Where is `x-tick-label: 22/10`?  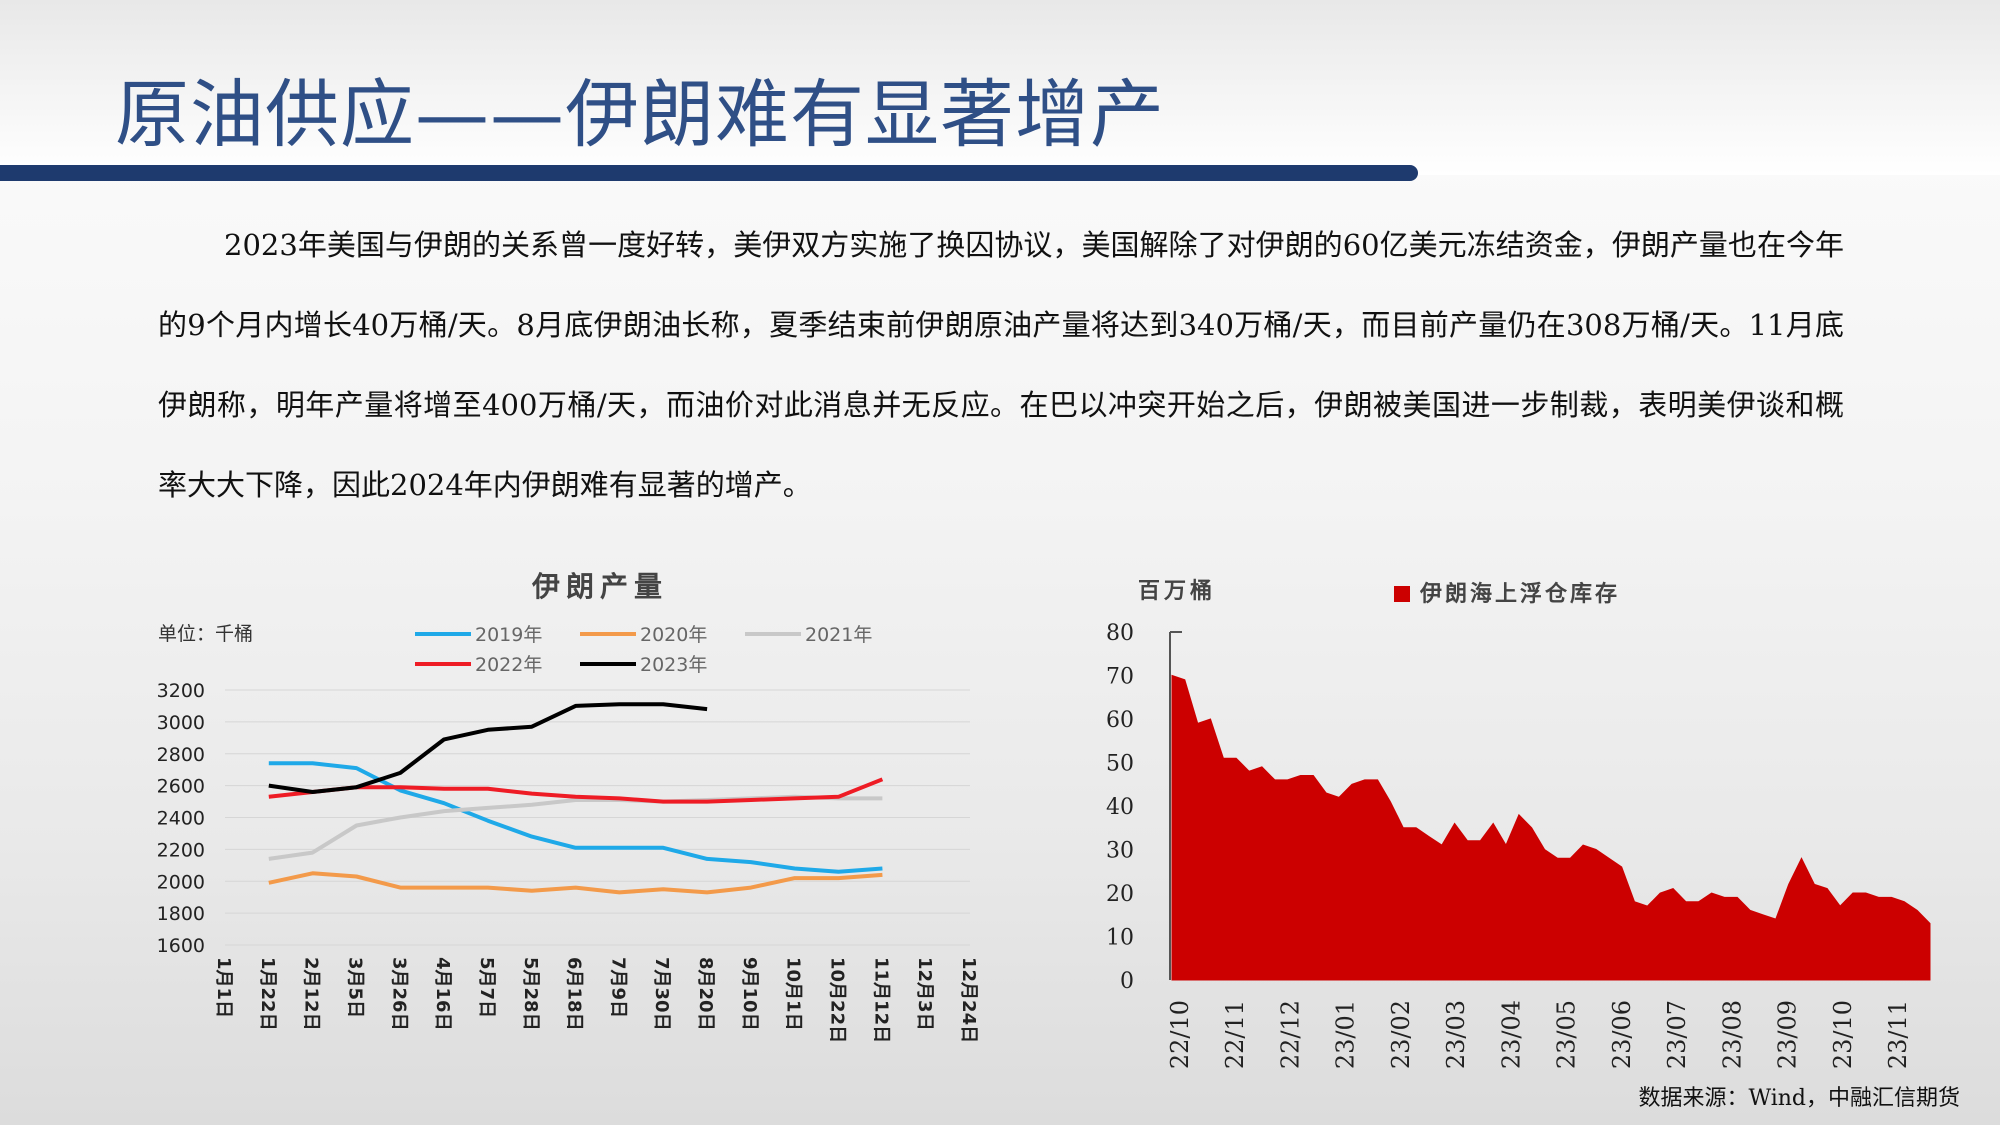
x-tick-label: 22/10 is located at coordinates (1180, 1034).